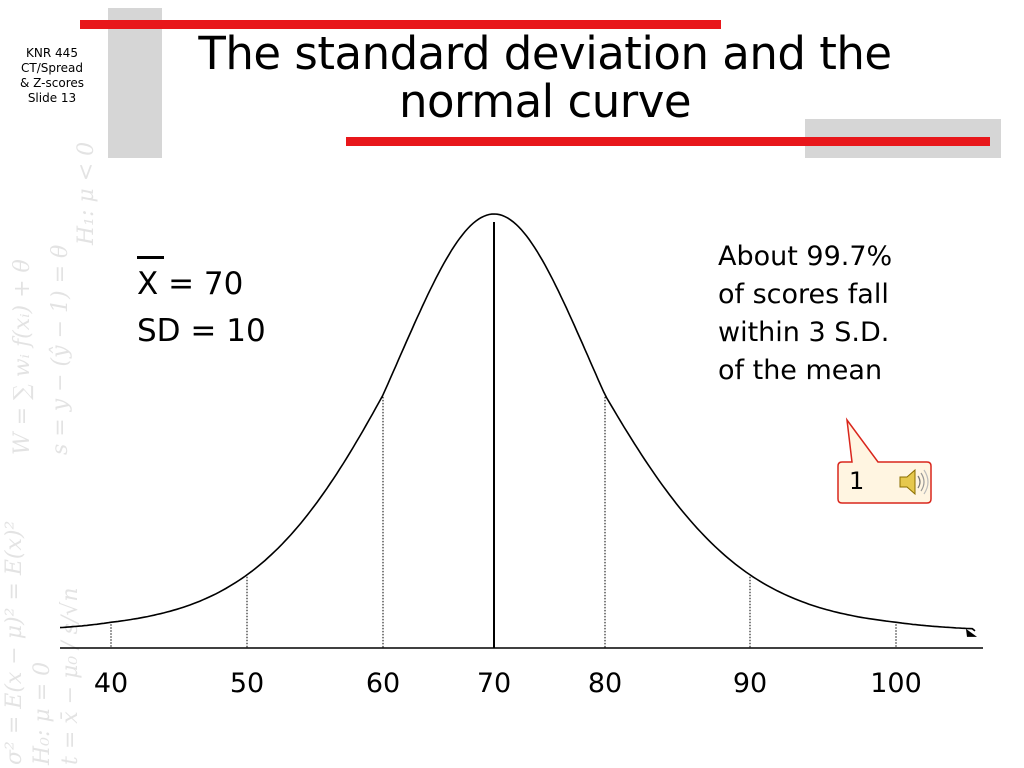 Image resolution: width=1024 pixels, height=768 pixels. Describe the element at coordinates (545, 101) in the screenshot. I see `slide-title-line: normal curve` at that location.